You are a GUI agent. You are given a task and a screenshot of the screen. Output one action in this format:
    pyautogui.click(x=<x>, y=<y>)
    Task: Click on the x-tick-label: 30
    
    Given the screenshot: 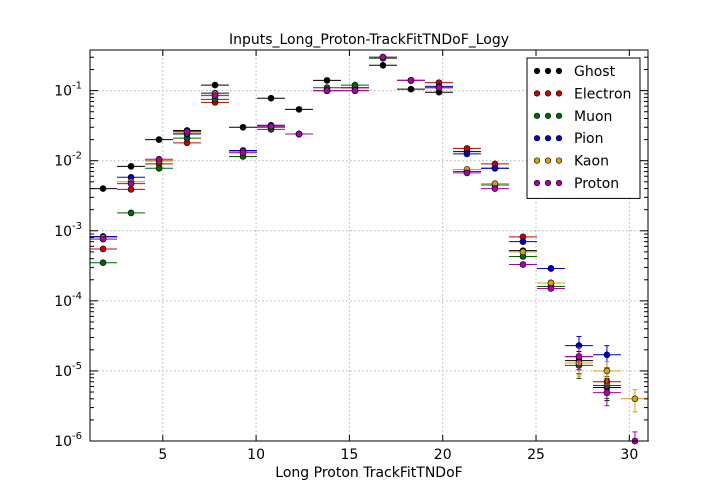 What is the action you would take?
    pyautogui.click(x=629, y=455)
    